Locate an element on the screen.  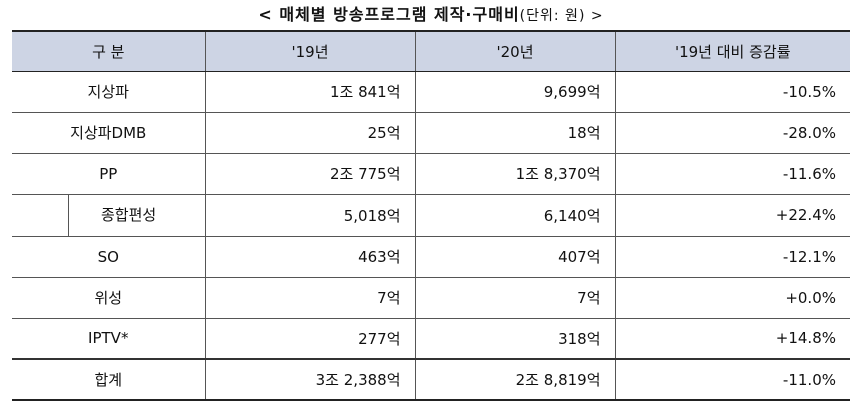
value-2019: 1조 841억 is located at coordinates (309, 92).